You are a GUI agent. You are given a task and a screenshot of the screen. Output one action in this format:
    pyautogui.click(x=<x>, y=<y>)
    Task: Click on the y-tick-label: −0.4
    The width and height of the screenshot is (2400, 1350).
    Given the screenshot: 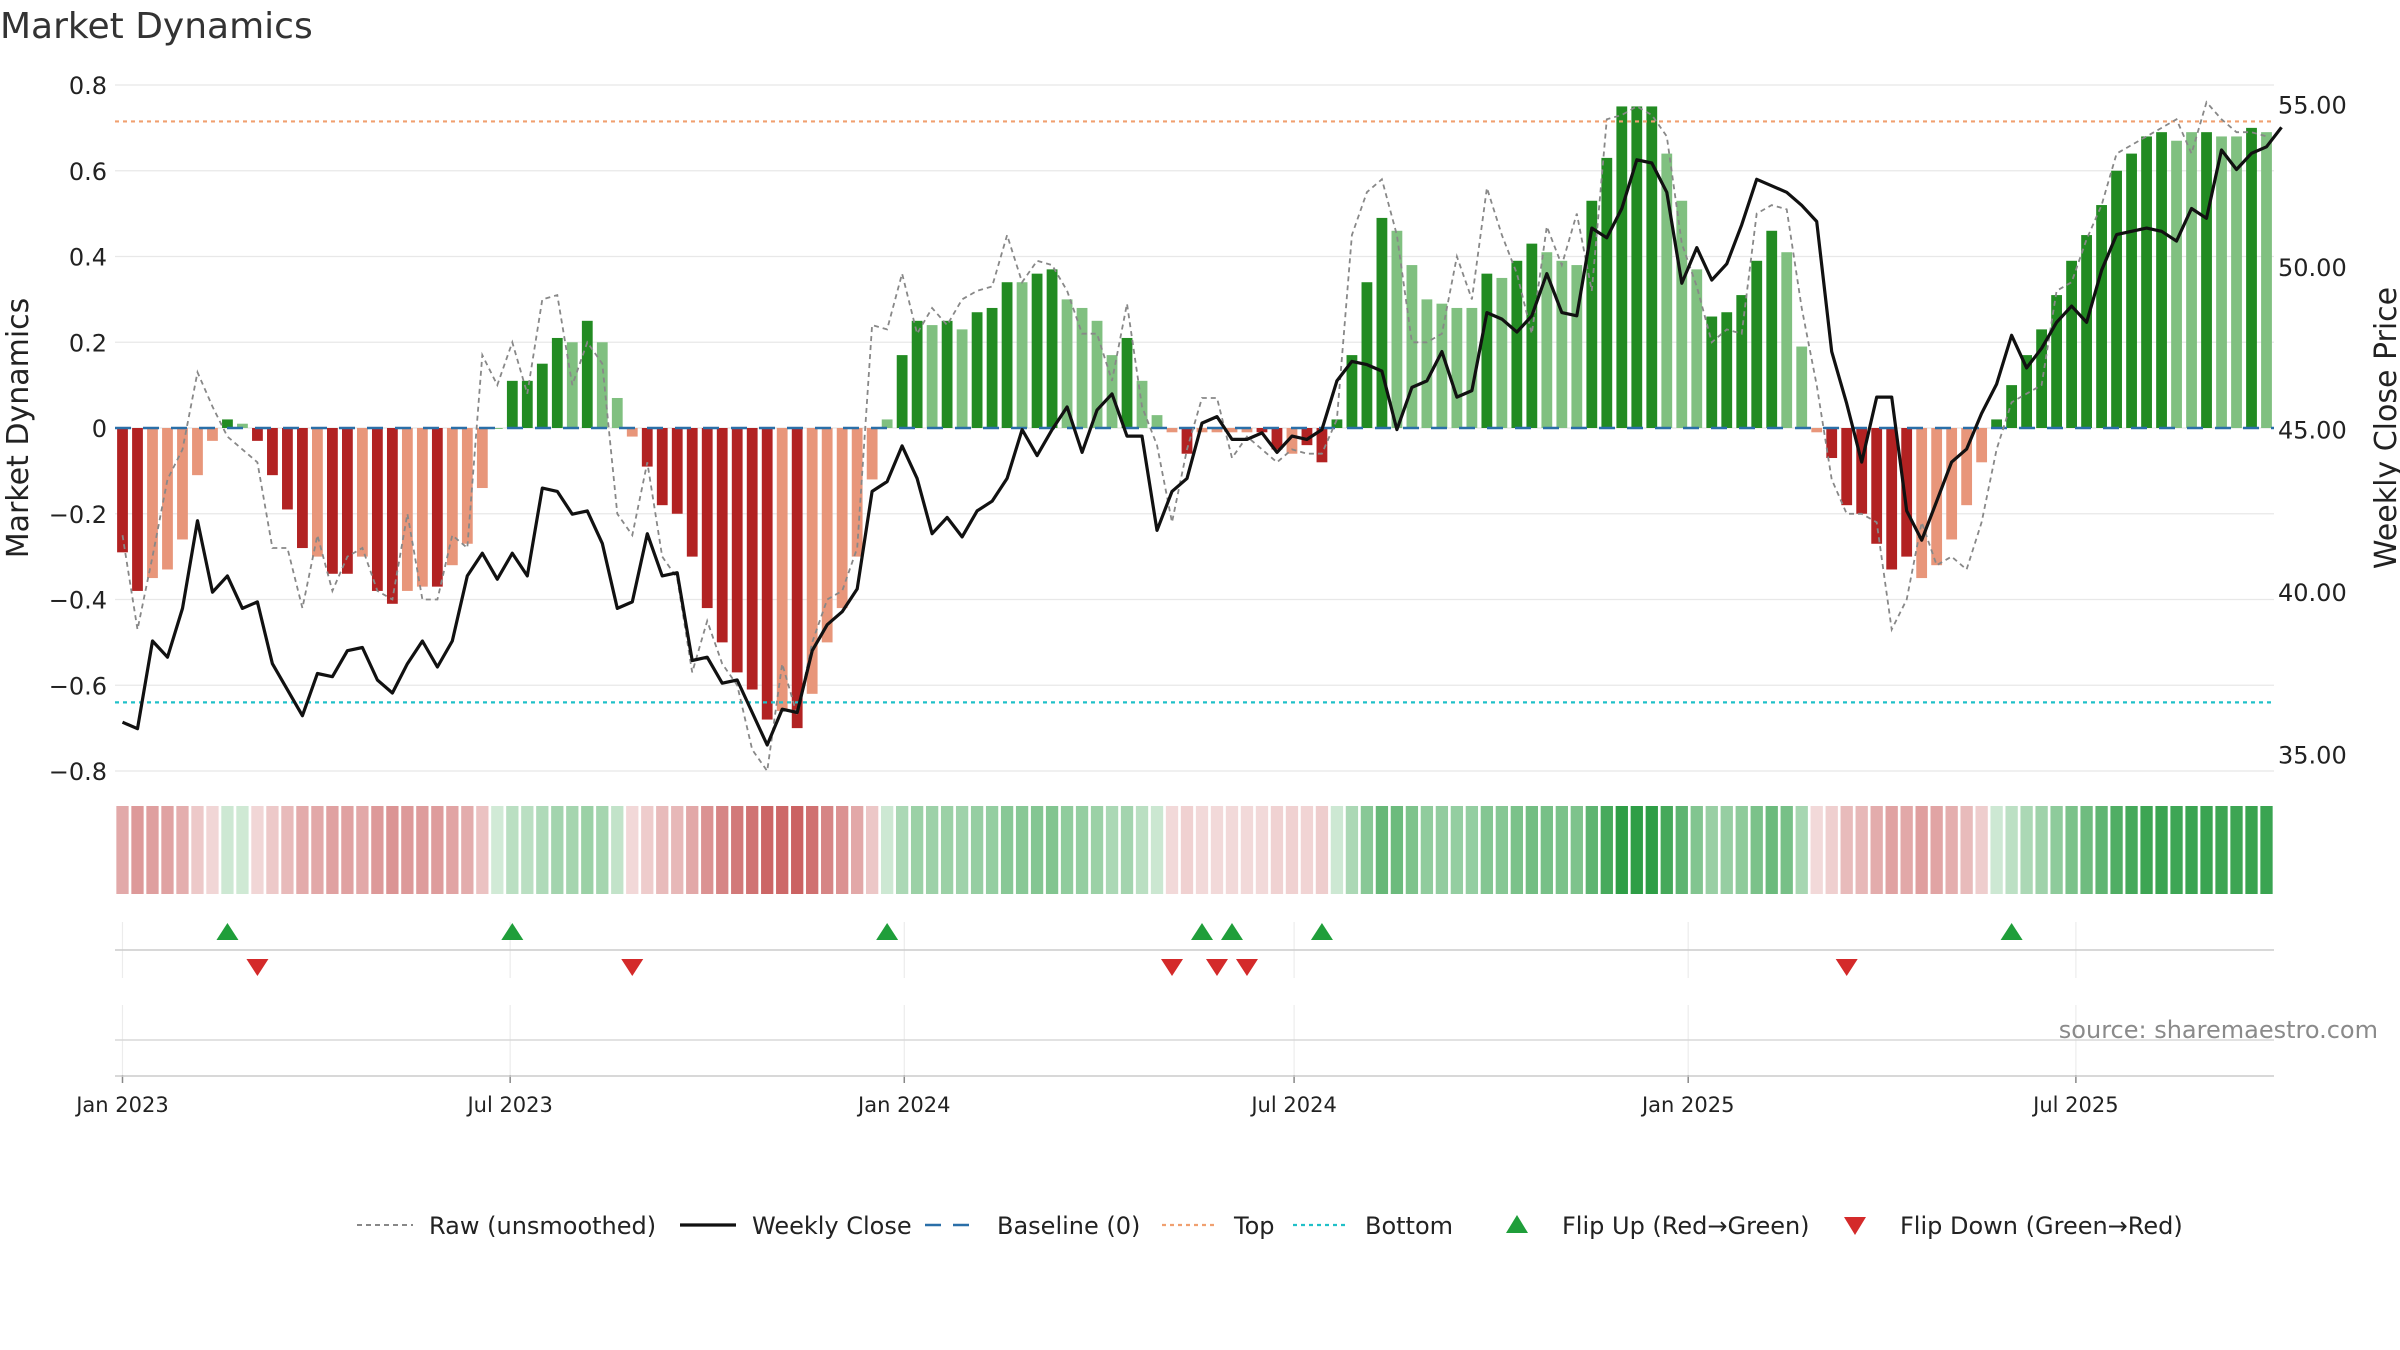 What is the action you would take?
    pyautogui.click(x=78, y=601)
    